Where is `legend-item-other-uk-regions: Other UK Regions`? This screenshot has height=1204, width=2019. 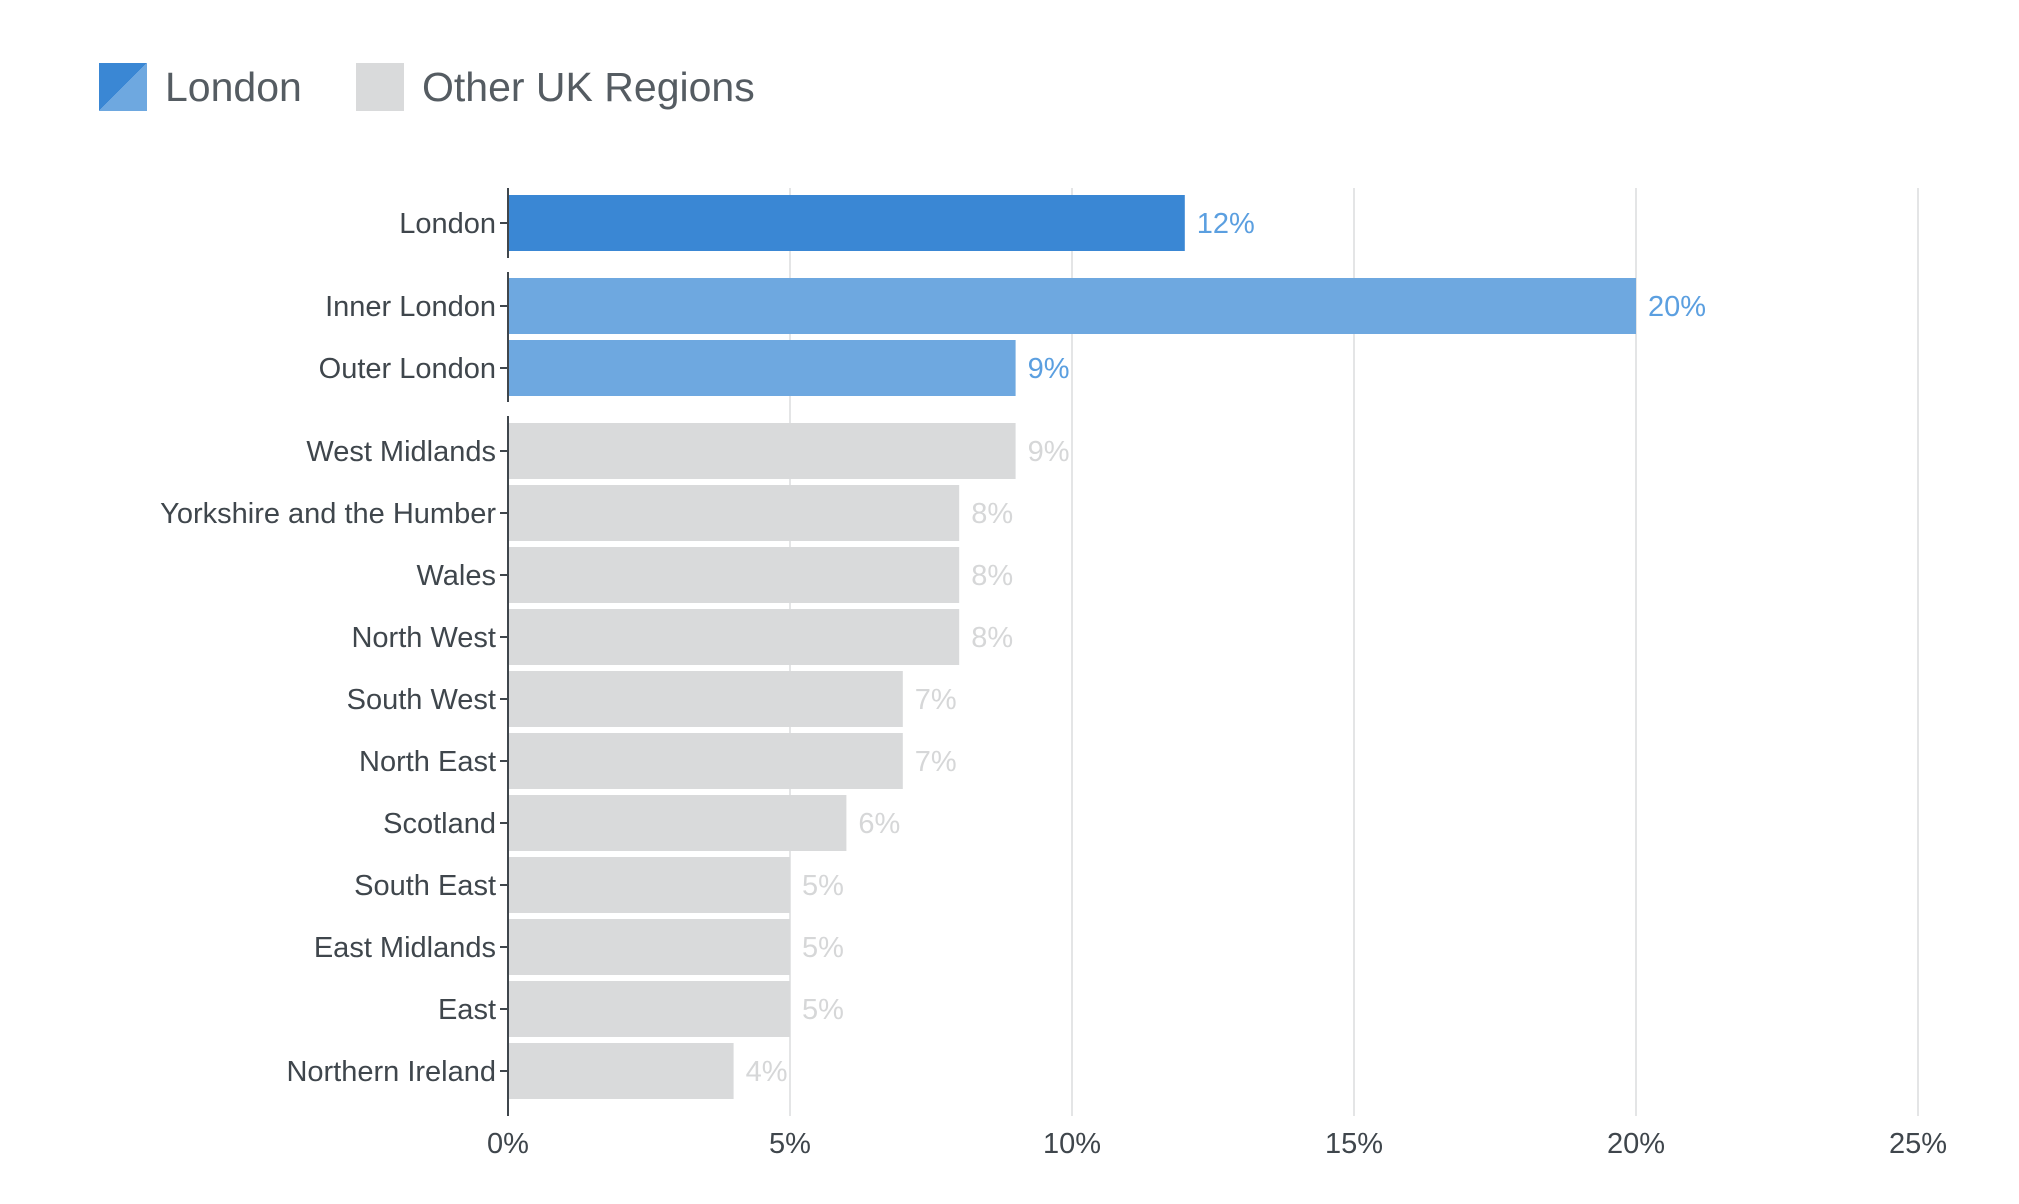 legend-item-other-uk-regions: Other UK Regions is located at coordinates (555, 87).